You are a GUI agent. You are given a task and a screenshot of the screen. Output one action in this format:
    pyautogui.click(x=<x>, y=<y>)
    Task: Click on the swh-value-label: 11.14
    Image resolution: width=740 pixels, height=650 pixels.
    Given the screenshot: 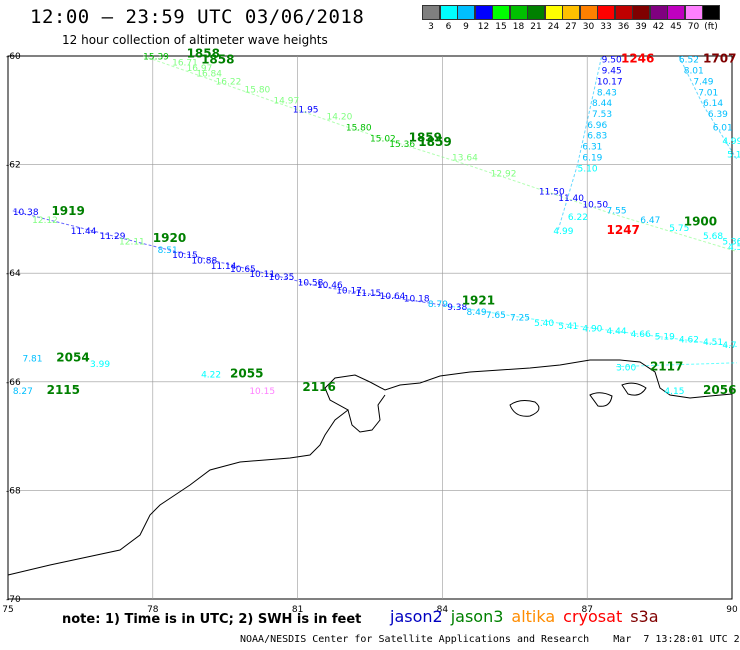 What is the action you would take?
    pyautogui.click(x=224, y=267)
    